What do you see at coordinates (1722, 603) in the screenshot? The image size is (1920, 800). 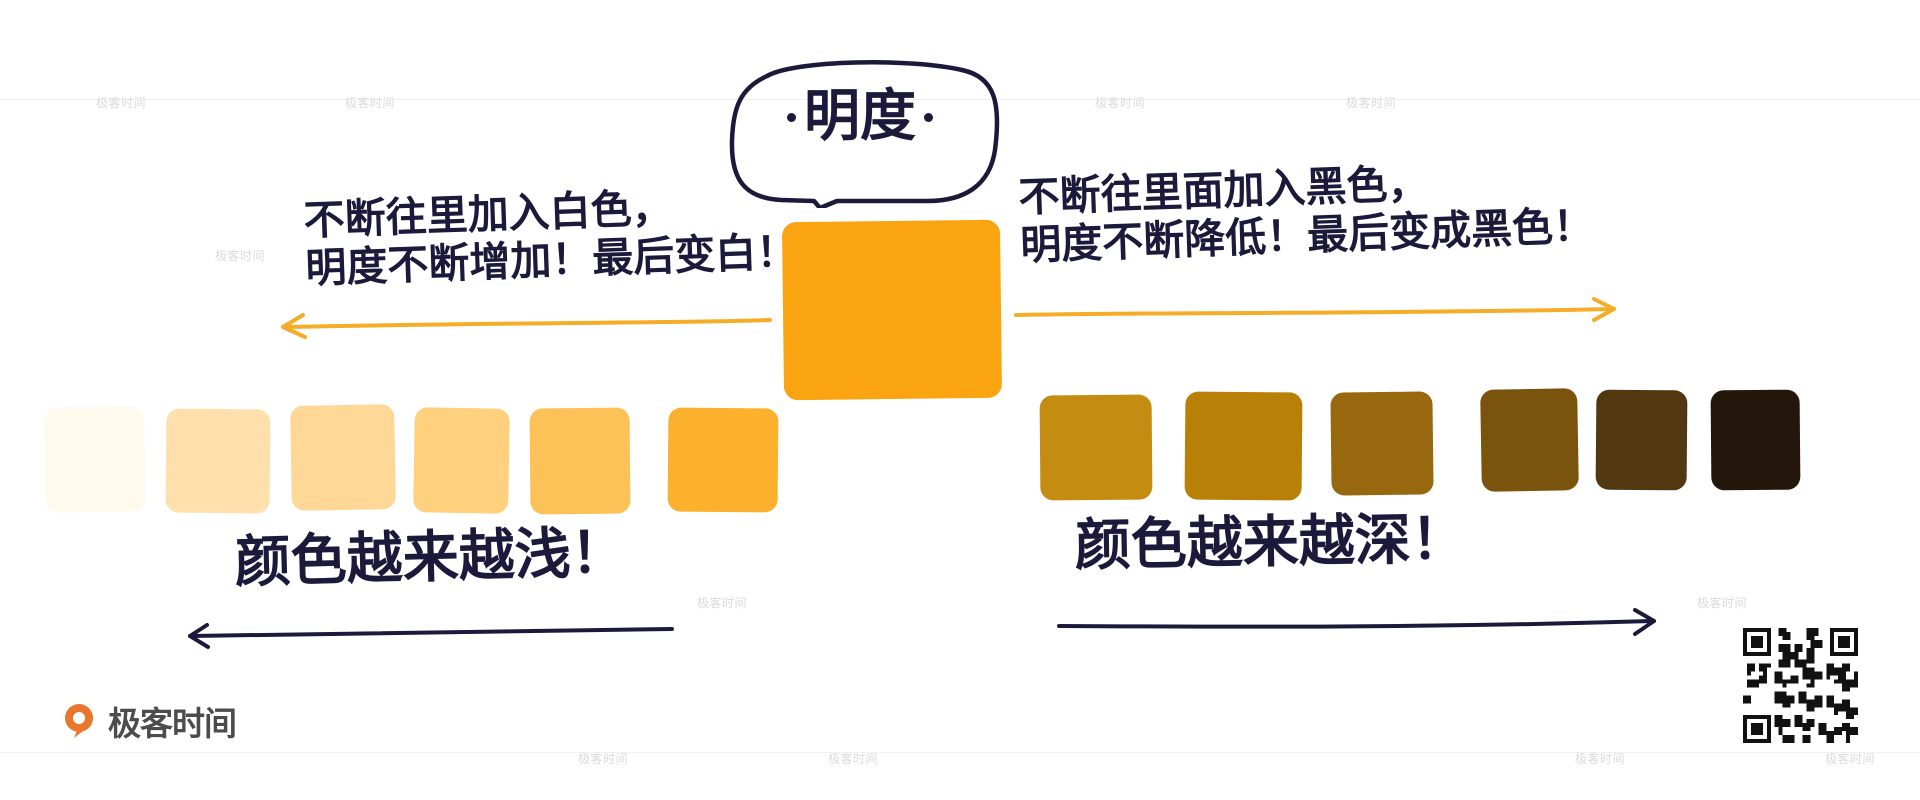 I see `watermark-7: 极客时间` at bounding box center [1722, 603].